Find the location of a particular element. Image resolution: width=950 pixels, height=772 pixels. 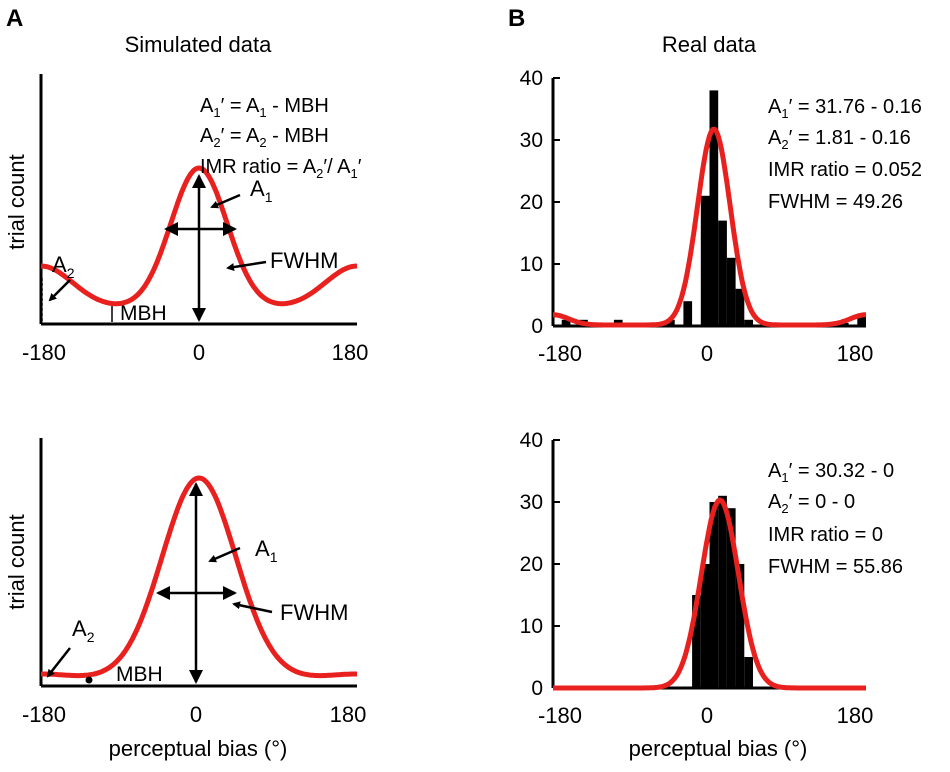

formula-a1: A1′ = A1 - MBH is located at coordinates (264, 107).